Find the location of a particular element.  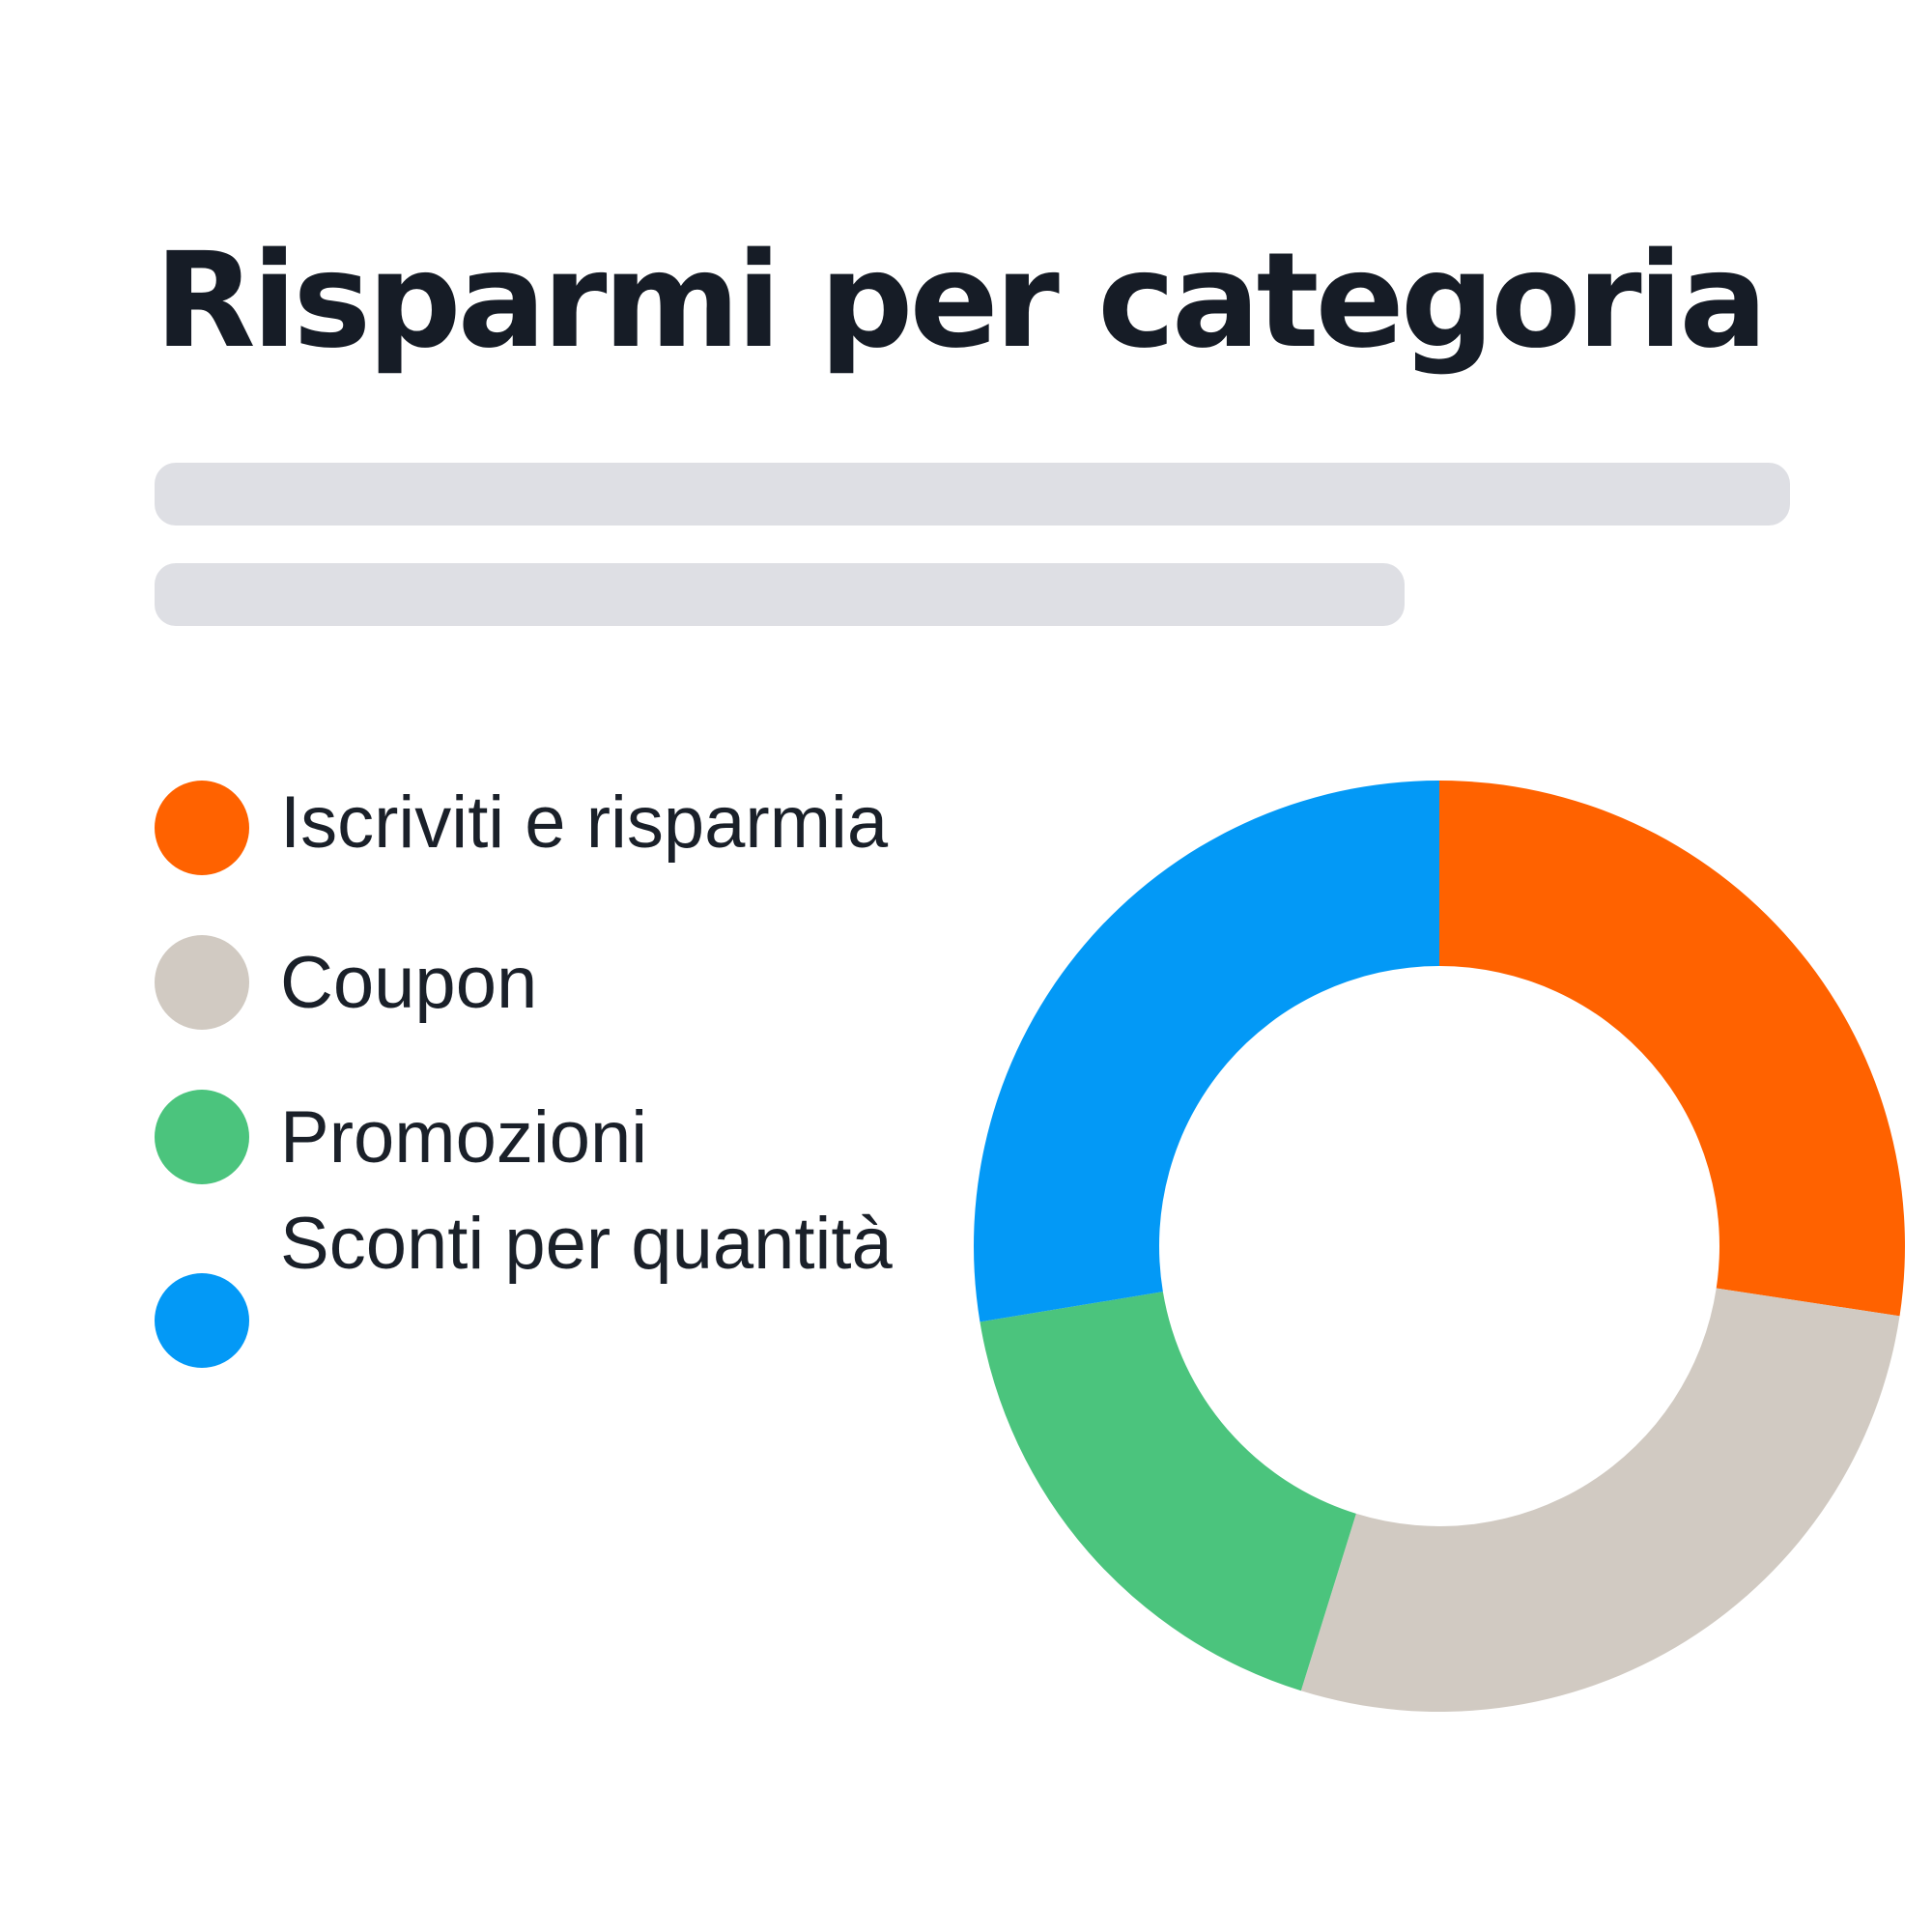

legend-label: Promozioni is located at coordinates (464, 1137).